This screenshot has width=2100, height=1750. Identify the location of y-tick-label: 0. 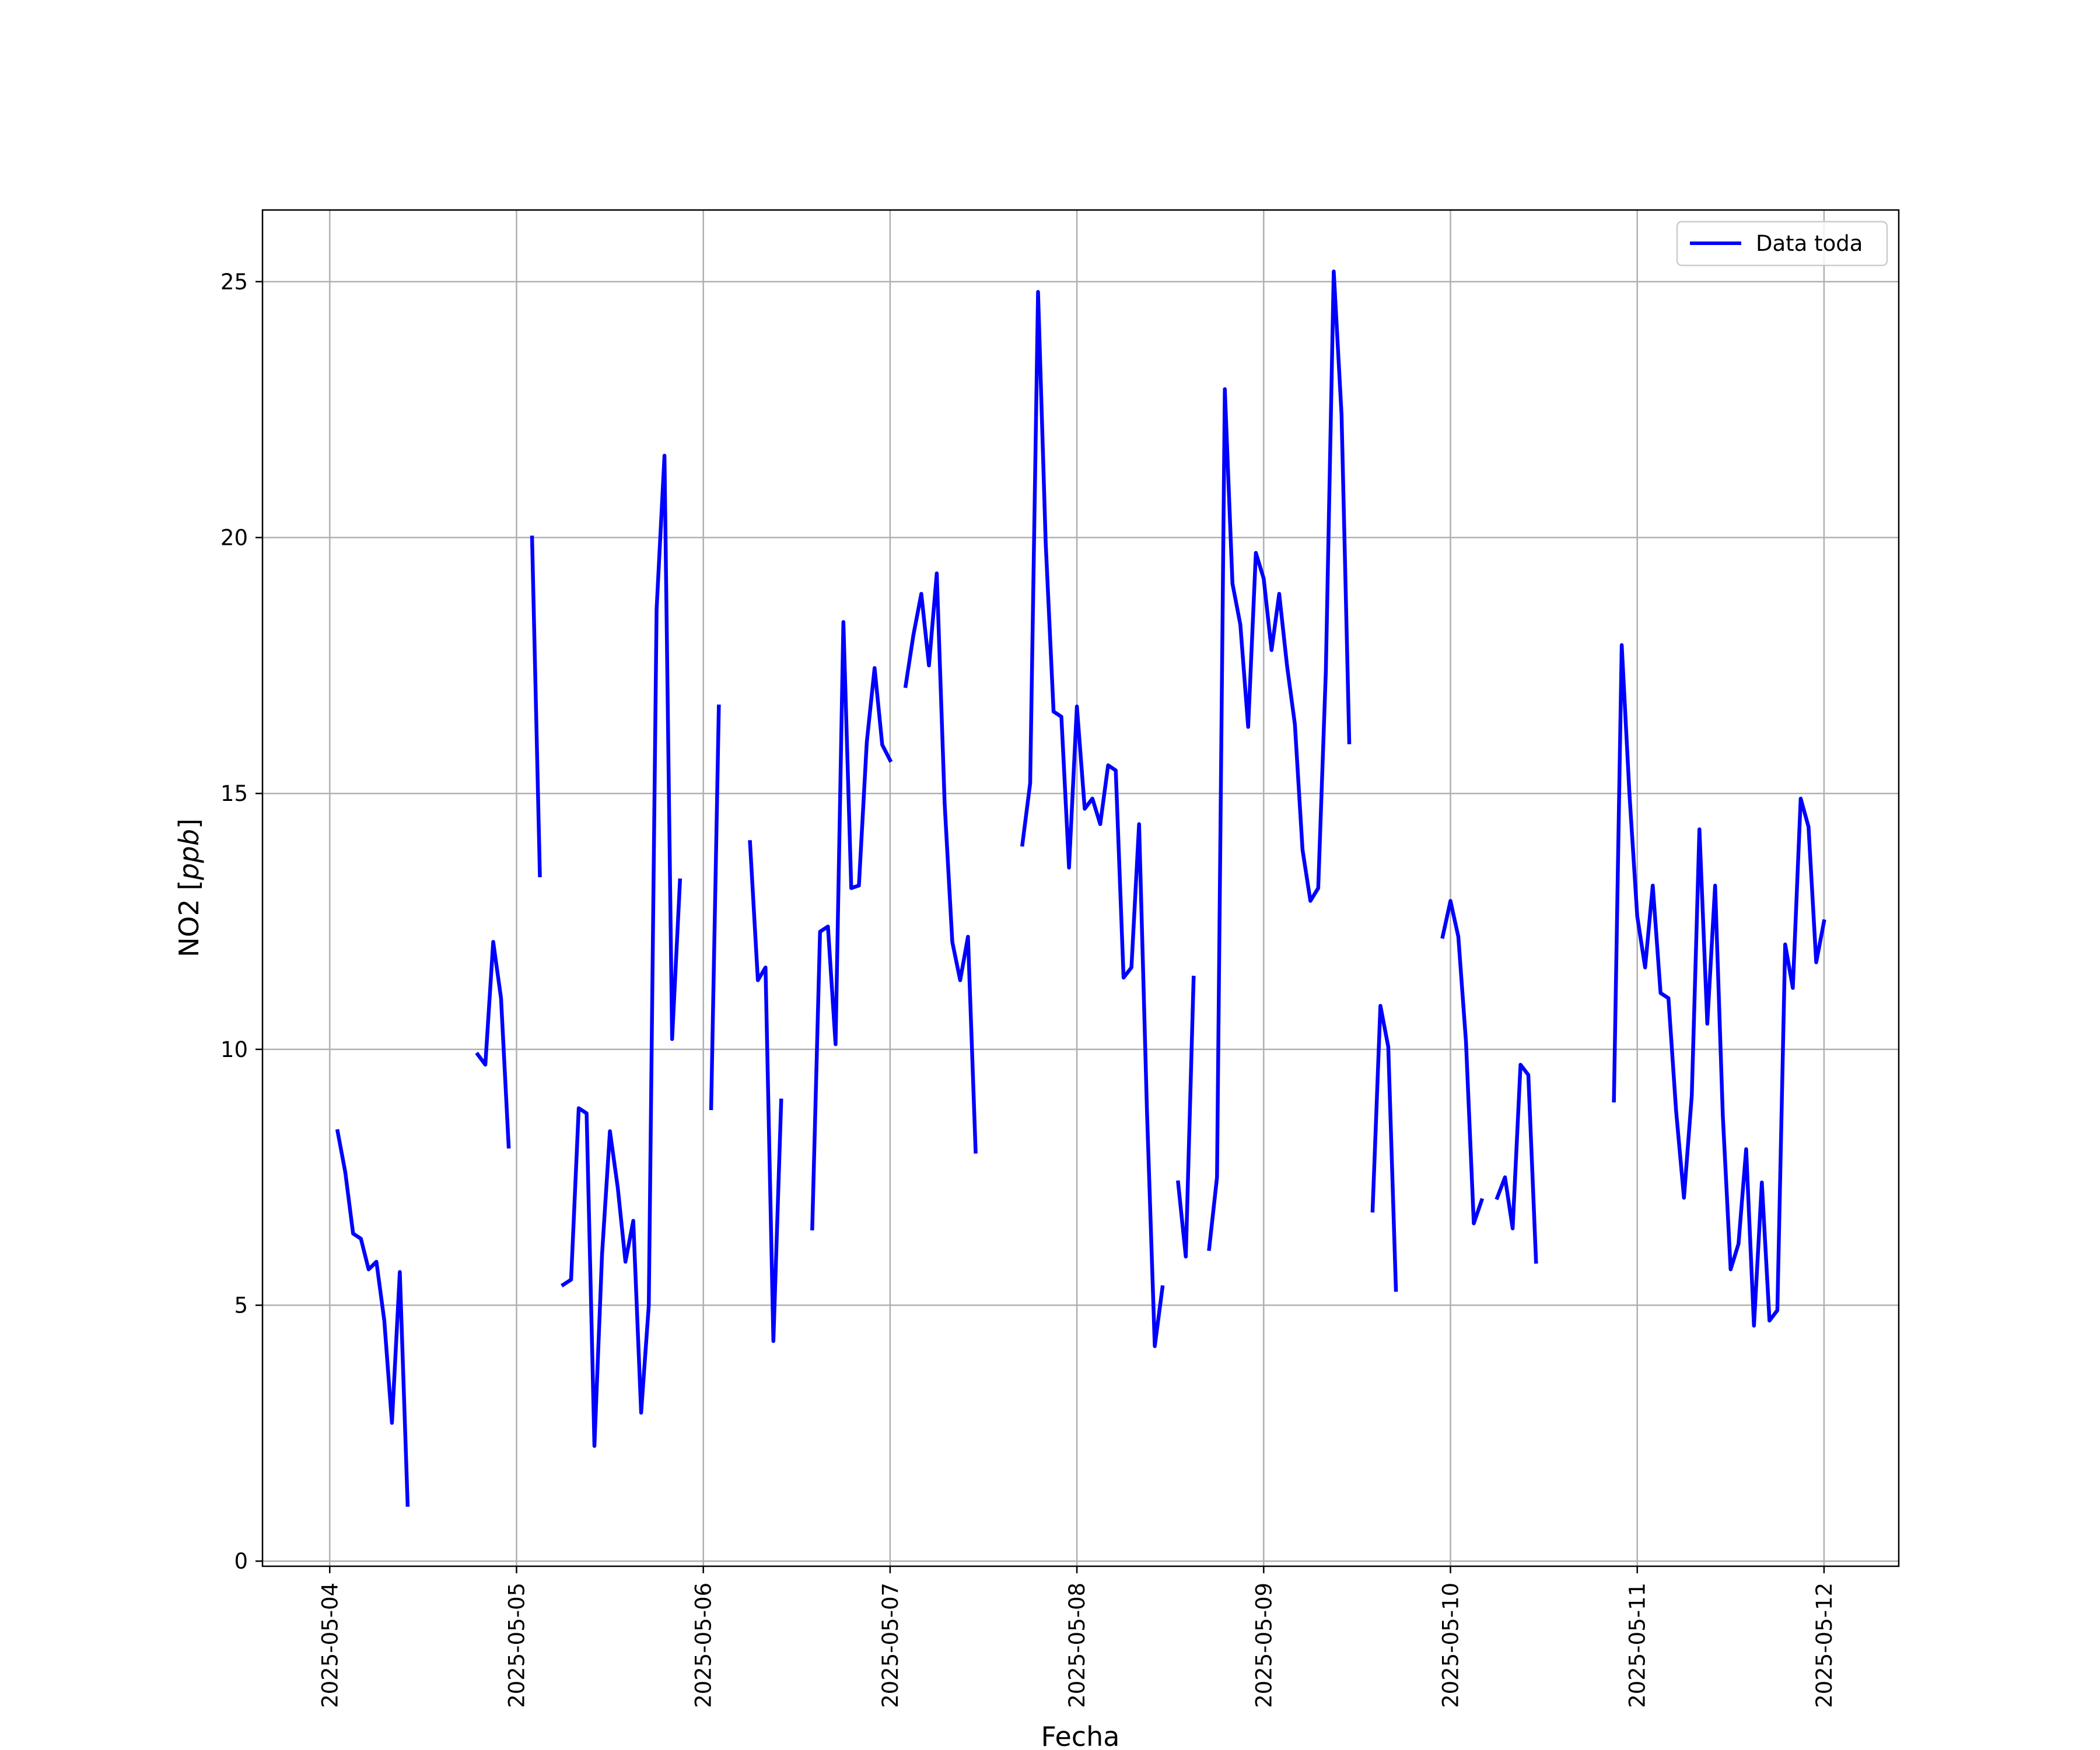
(241, 1561).